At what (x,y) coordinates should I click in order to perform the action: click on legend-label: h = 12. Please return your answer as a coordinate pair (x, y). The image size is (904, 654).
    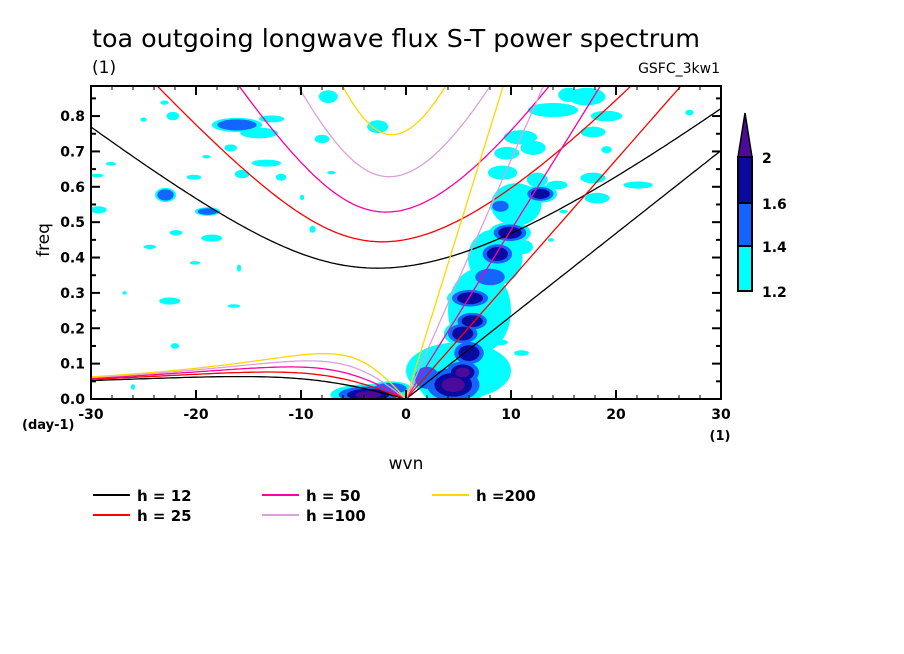
    Looking at the image, I should click on (164, 496).